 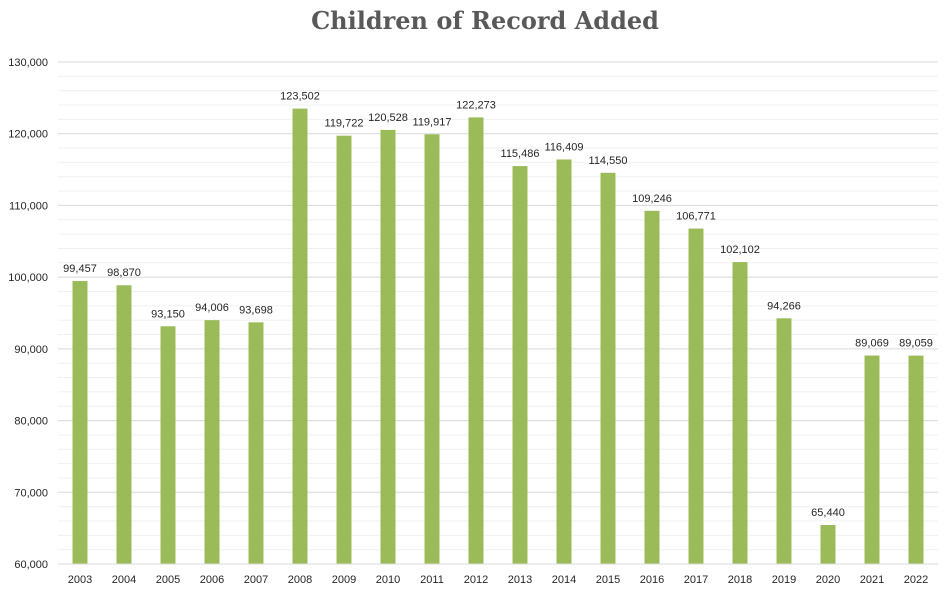 What do you see at coordinates (80, 580) in the screenshot?
I see `x-tick-label: 2003` at bounding box center [80, 580].